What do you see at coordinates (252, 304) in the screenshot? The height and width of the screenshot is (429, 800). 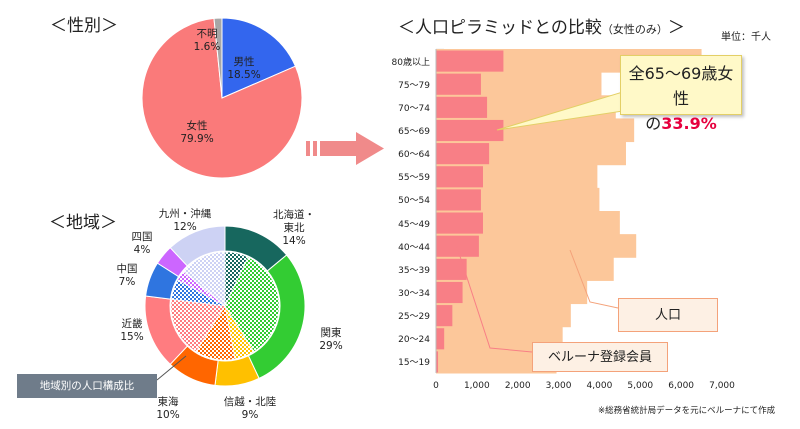 I see `region-inner-slice-kanto` at bounding box center [252, 304].